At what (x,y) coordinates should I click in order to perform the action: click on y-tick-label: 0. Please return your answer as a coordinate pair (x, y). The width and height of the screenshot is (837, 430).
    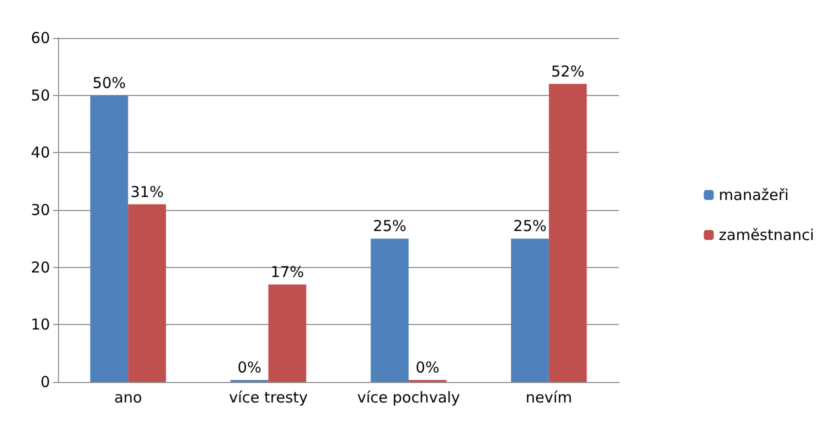
    Looking at the image, I should click on (45, 382).